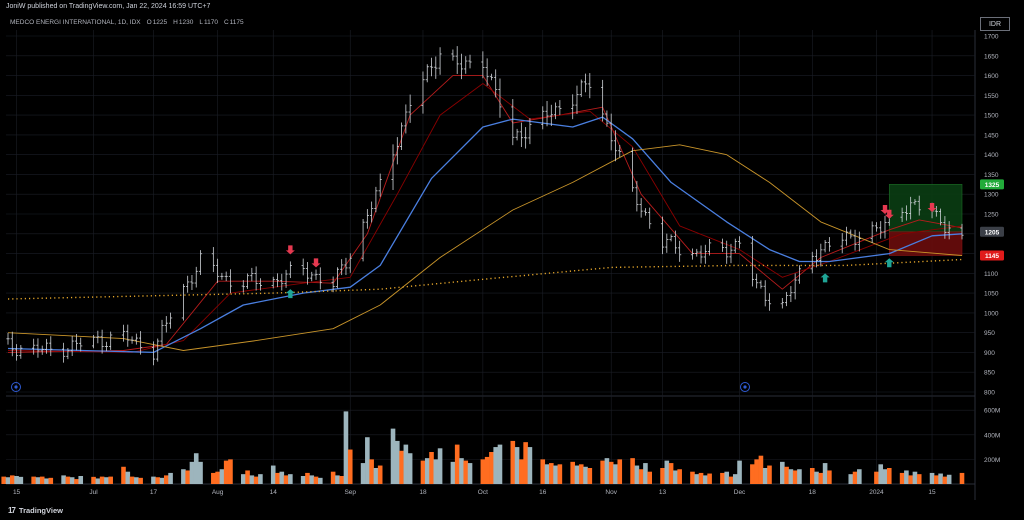  What do you see at coordinates (992, 255) in the screenshot?
I see `price-label-box` at bounding box center [992, 255].